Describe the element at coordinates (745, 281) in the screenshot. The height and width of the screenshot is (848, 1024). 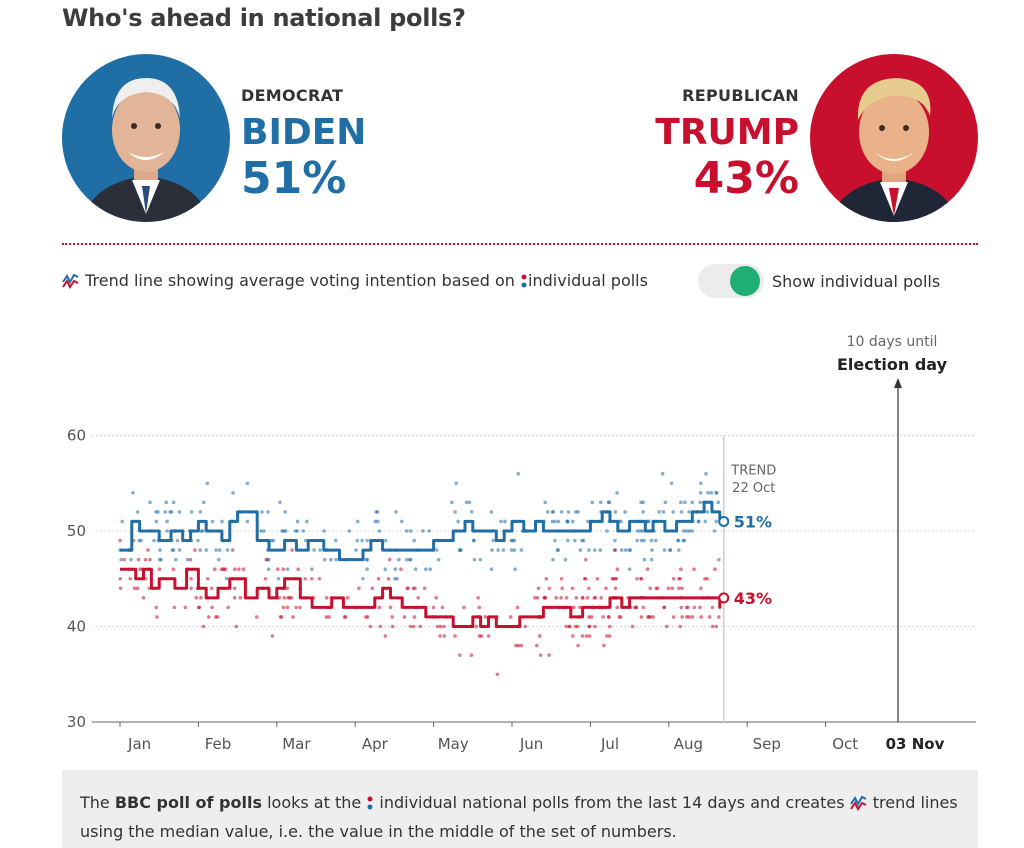
I see `toggle-knob` at that location.